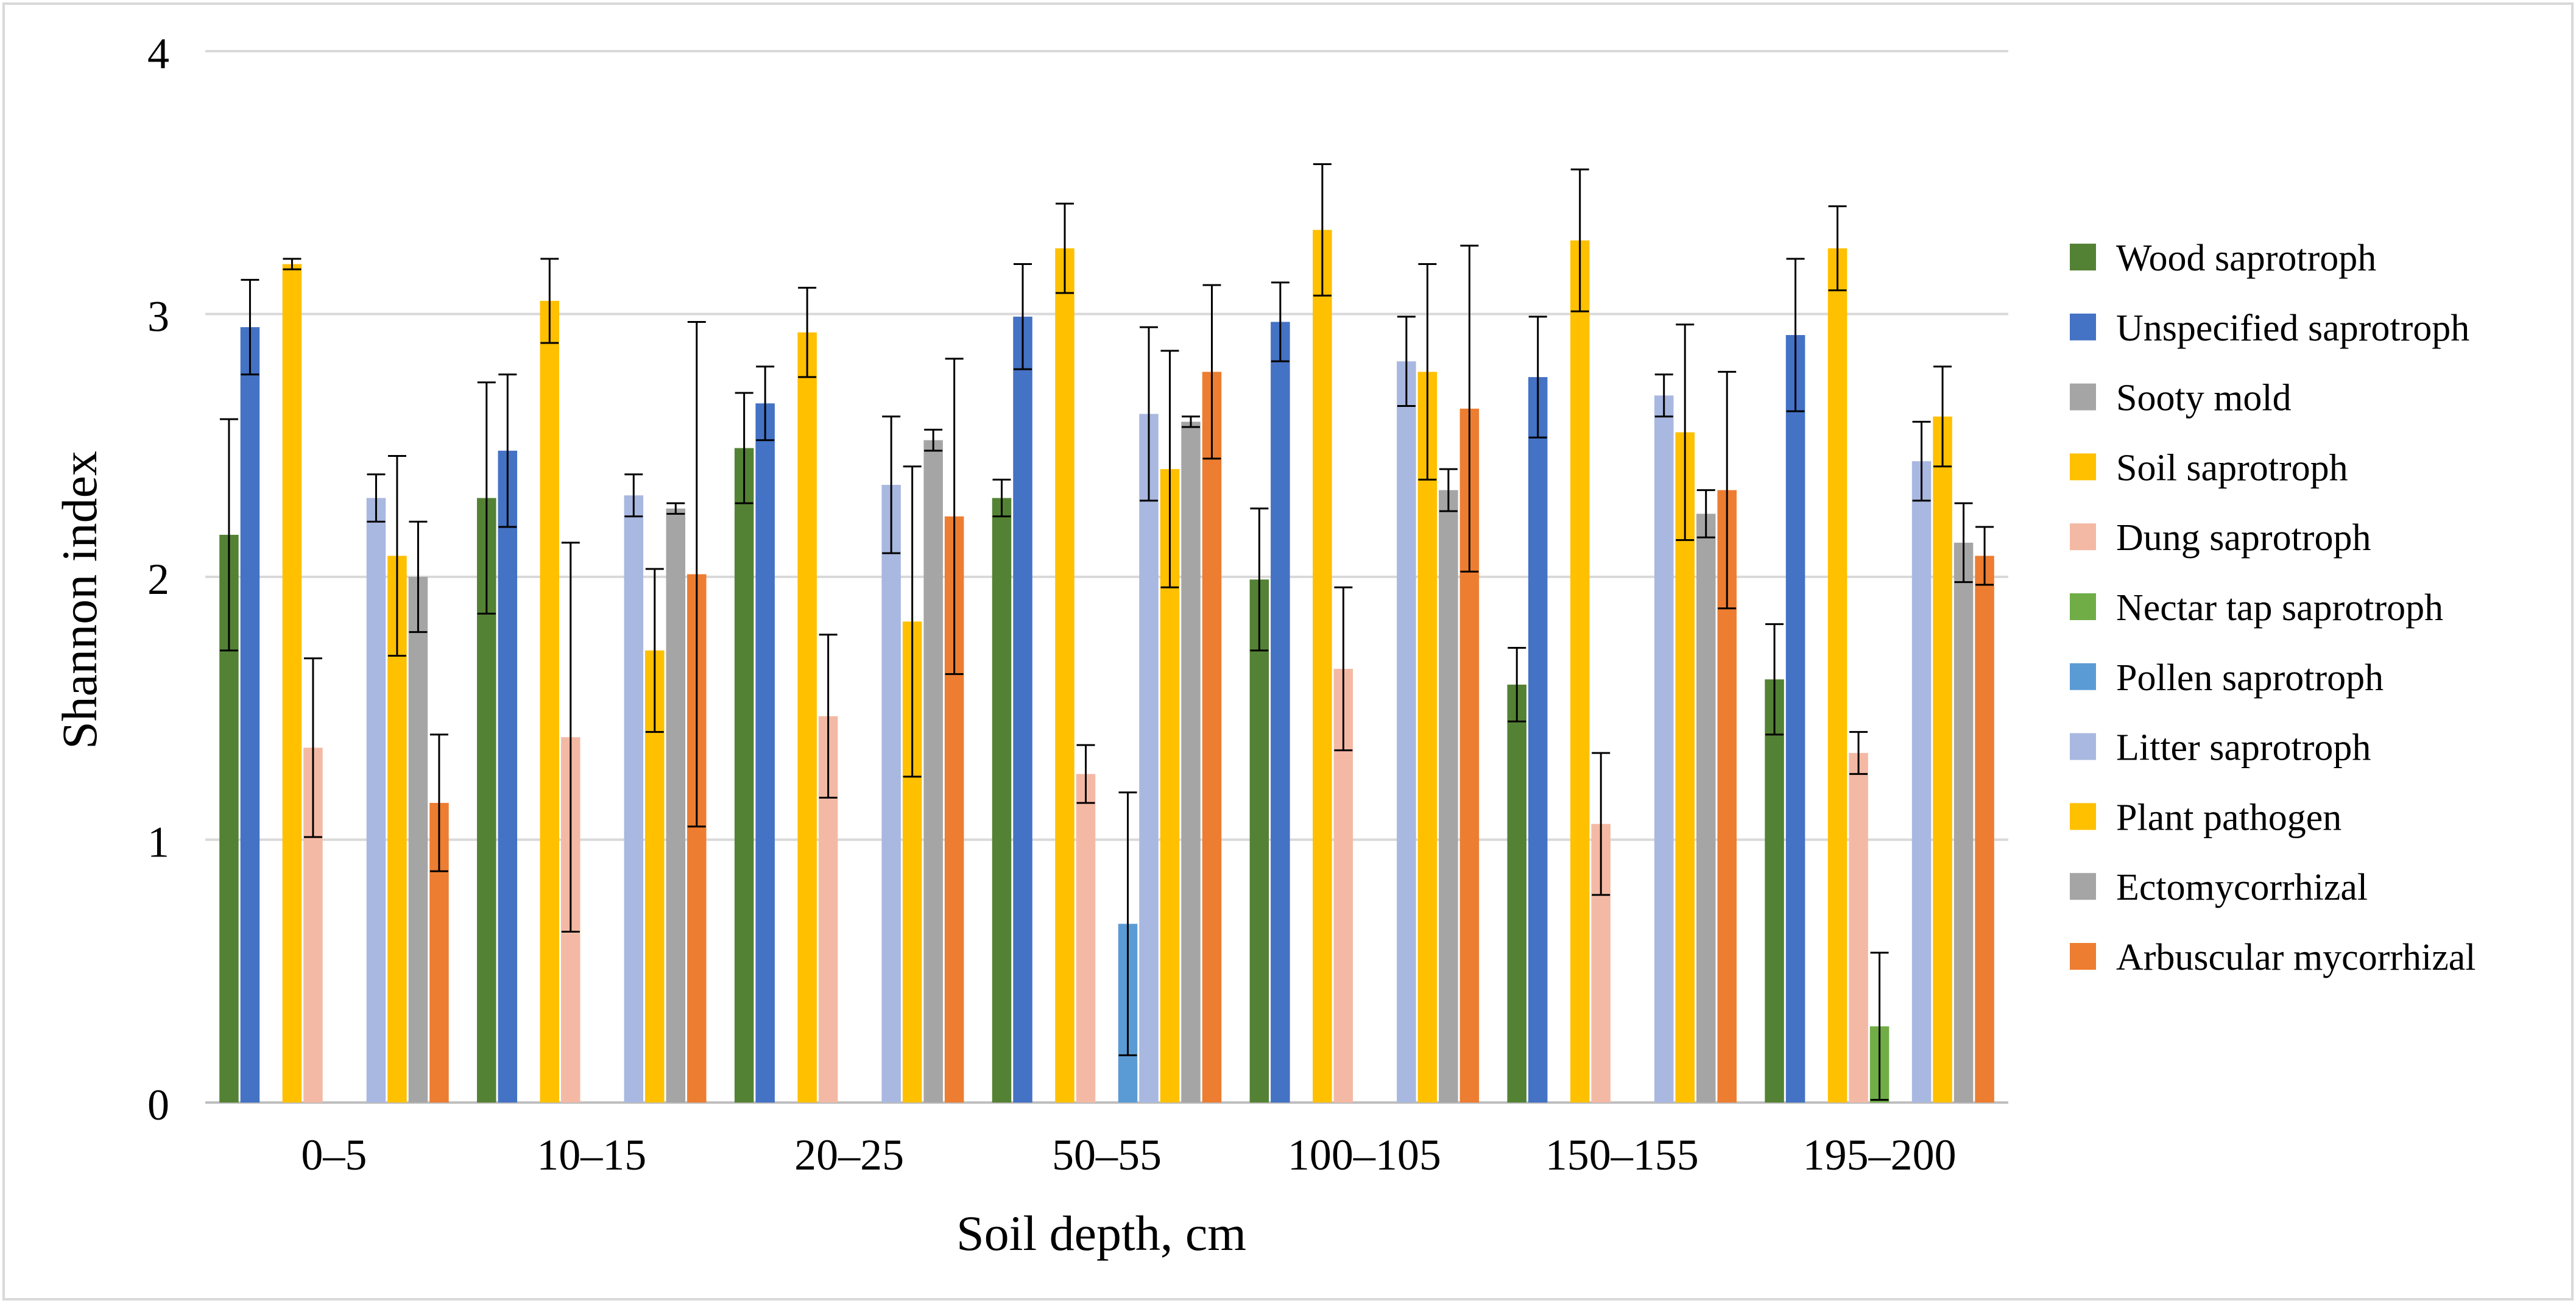 The width and height of the screenshot is (2576, 1306). What do you see at coordinates (591, 1155) in the screenshot?
I see `x-tick-label: 10–15` at bounding box center [591, 1155].